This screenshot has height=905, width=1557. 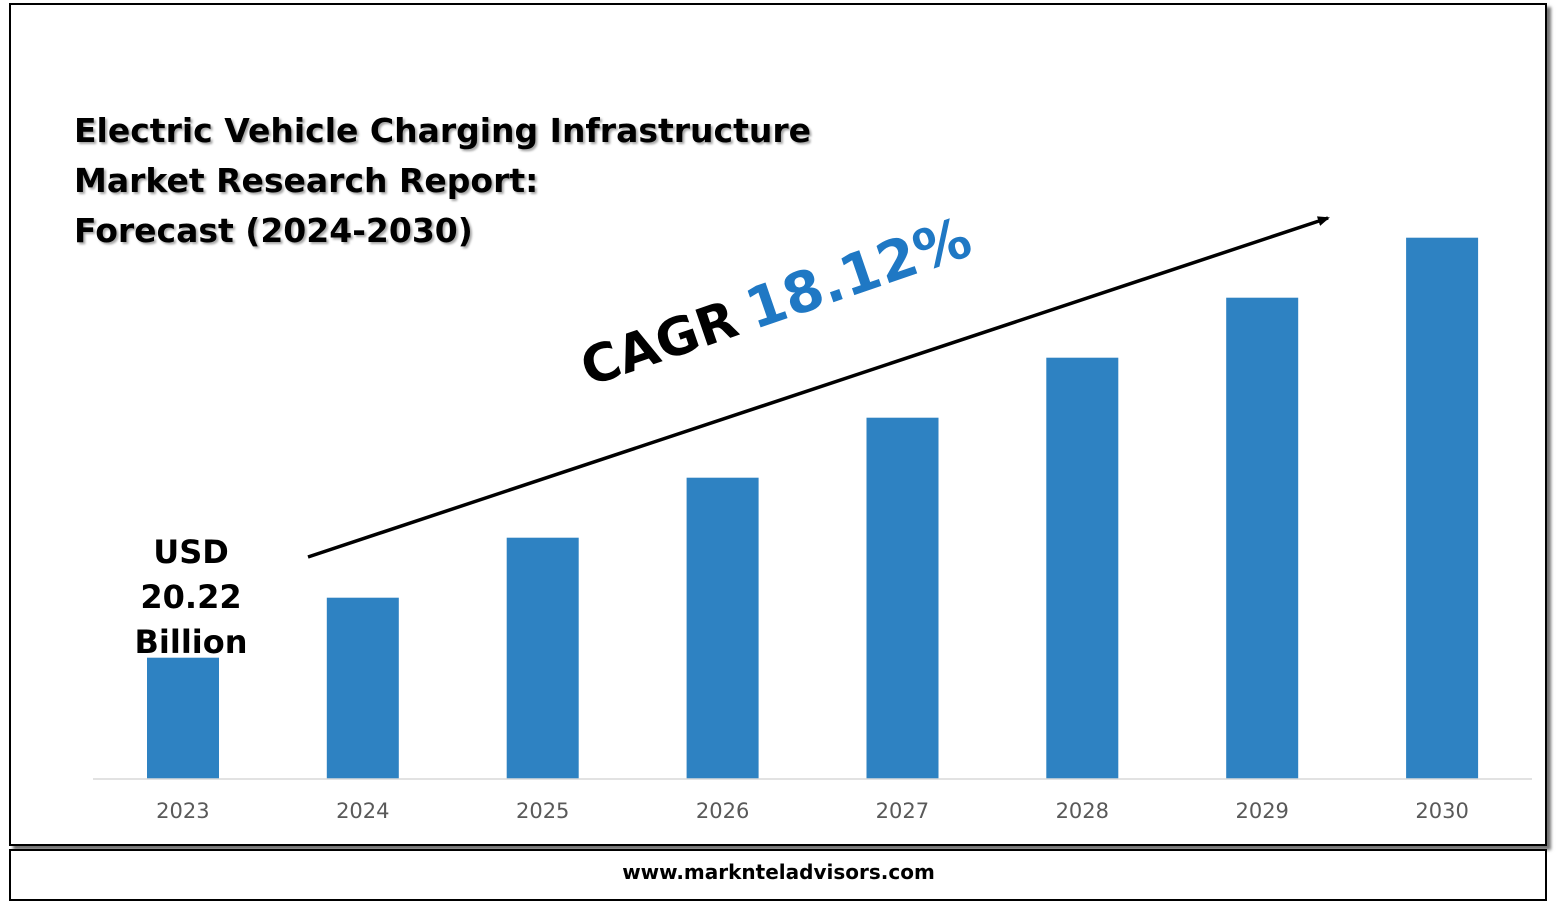 I want to click on first-value-callout: USD 20.22 Billion, so click(x=191, y=597).